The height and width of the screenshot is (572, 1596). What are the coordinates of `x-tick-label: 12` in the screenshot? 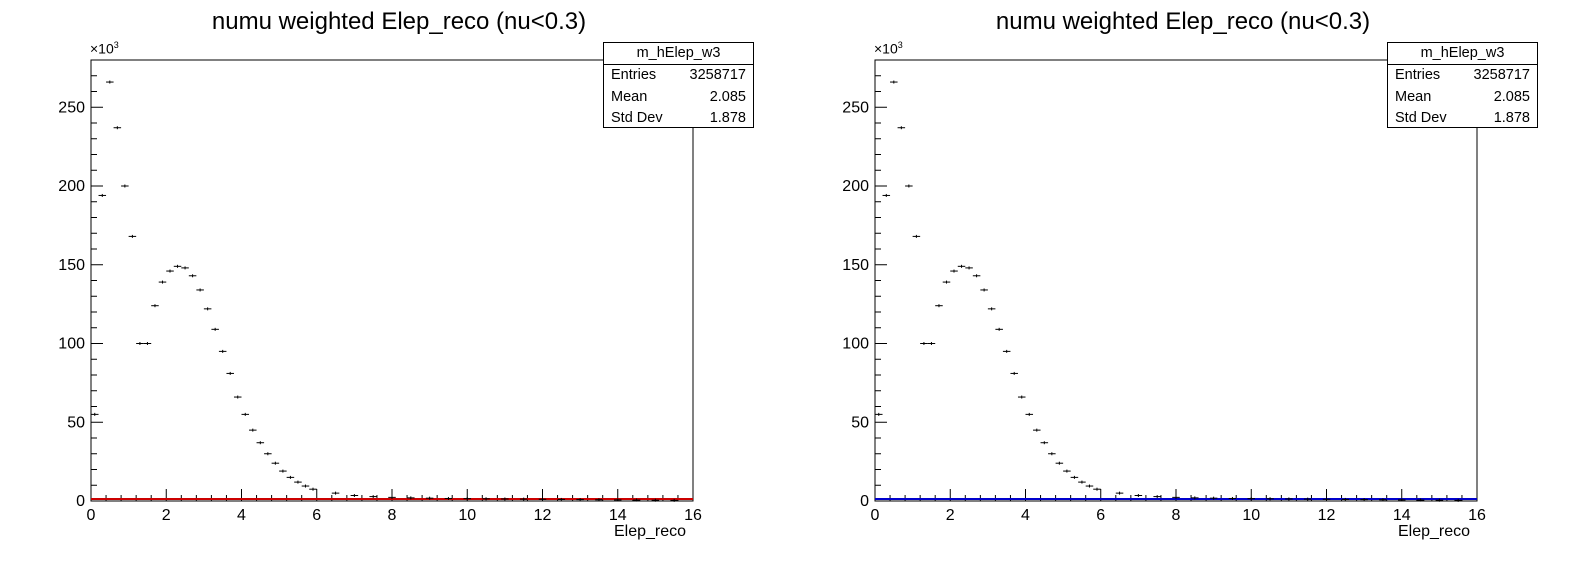 It's located at (543, 515).